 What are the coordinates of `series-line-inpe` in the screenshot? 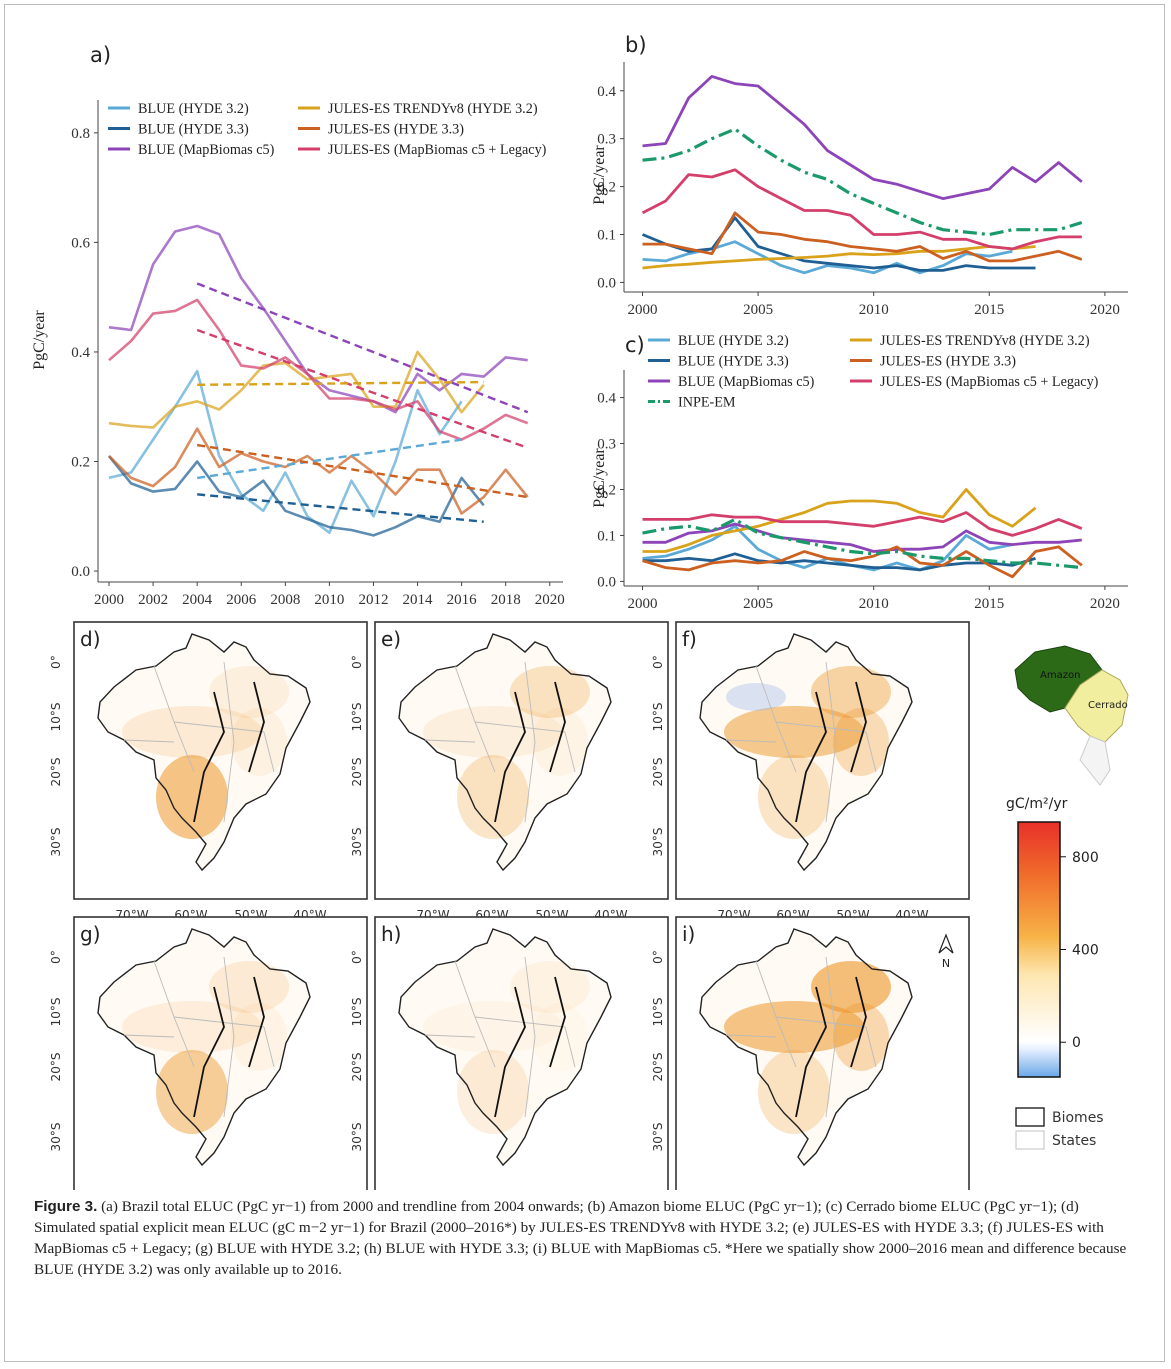 It's located at (862, 182).